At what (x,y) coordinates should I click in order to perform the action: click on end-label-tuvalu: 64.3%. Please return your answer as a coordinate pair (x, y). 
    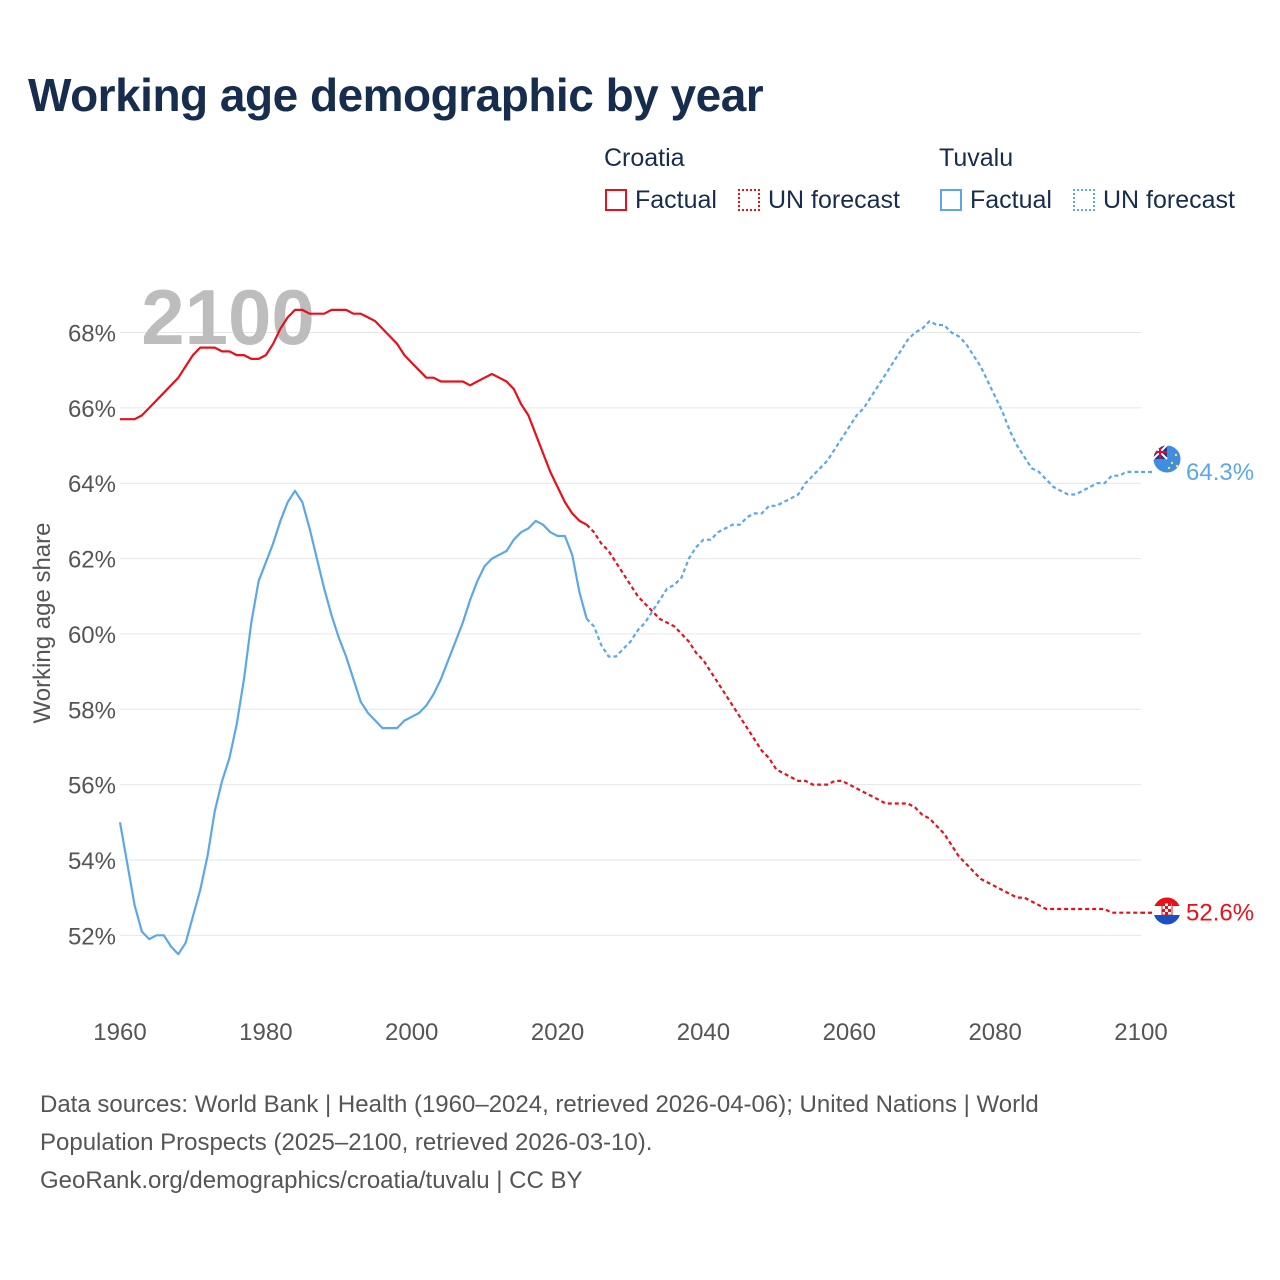
    Looking at the image, I should click on (1220, 472).